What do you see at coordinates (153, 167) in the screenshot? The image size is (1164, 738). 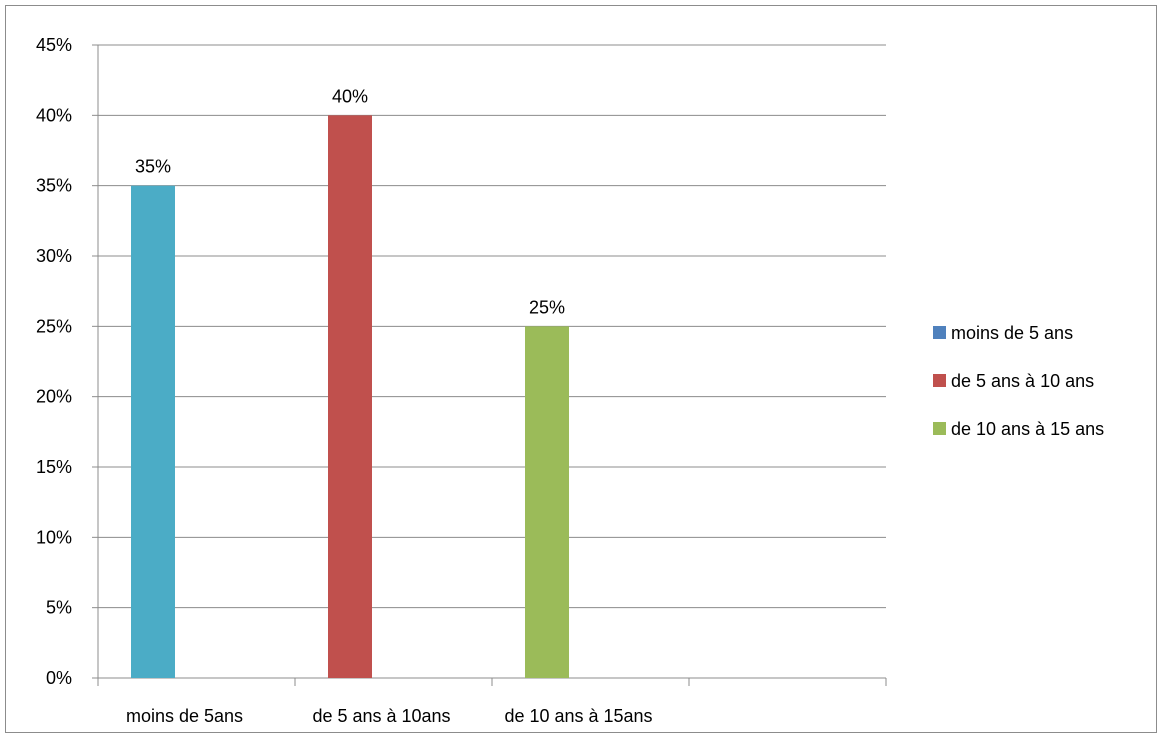 I see `data-label: 35%` at bounding box center [153, 167].